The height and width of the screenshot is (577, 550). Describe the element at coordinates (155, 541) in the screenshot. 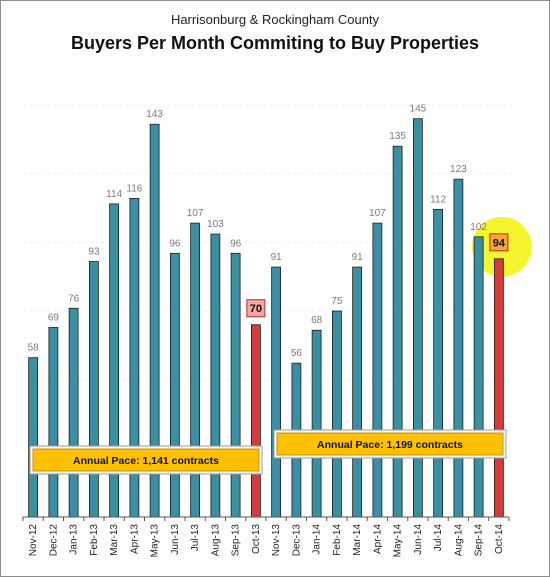

I see `x-tick-may-13: May-13` at that location.